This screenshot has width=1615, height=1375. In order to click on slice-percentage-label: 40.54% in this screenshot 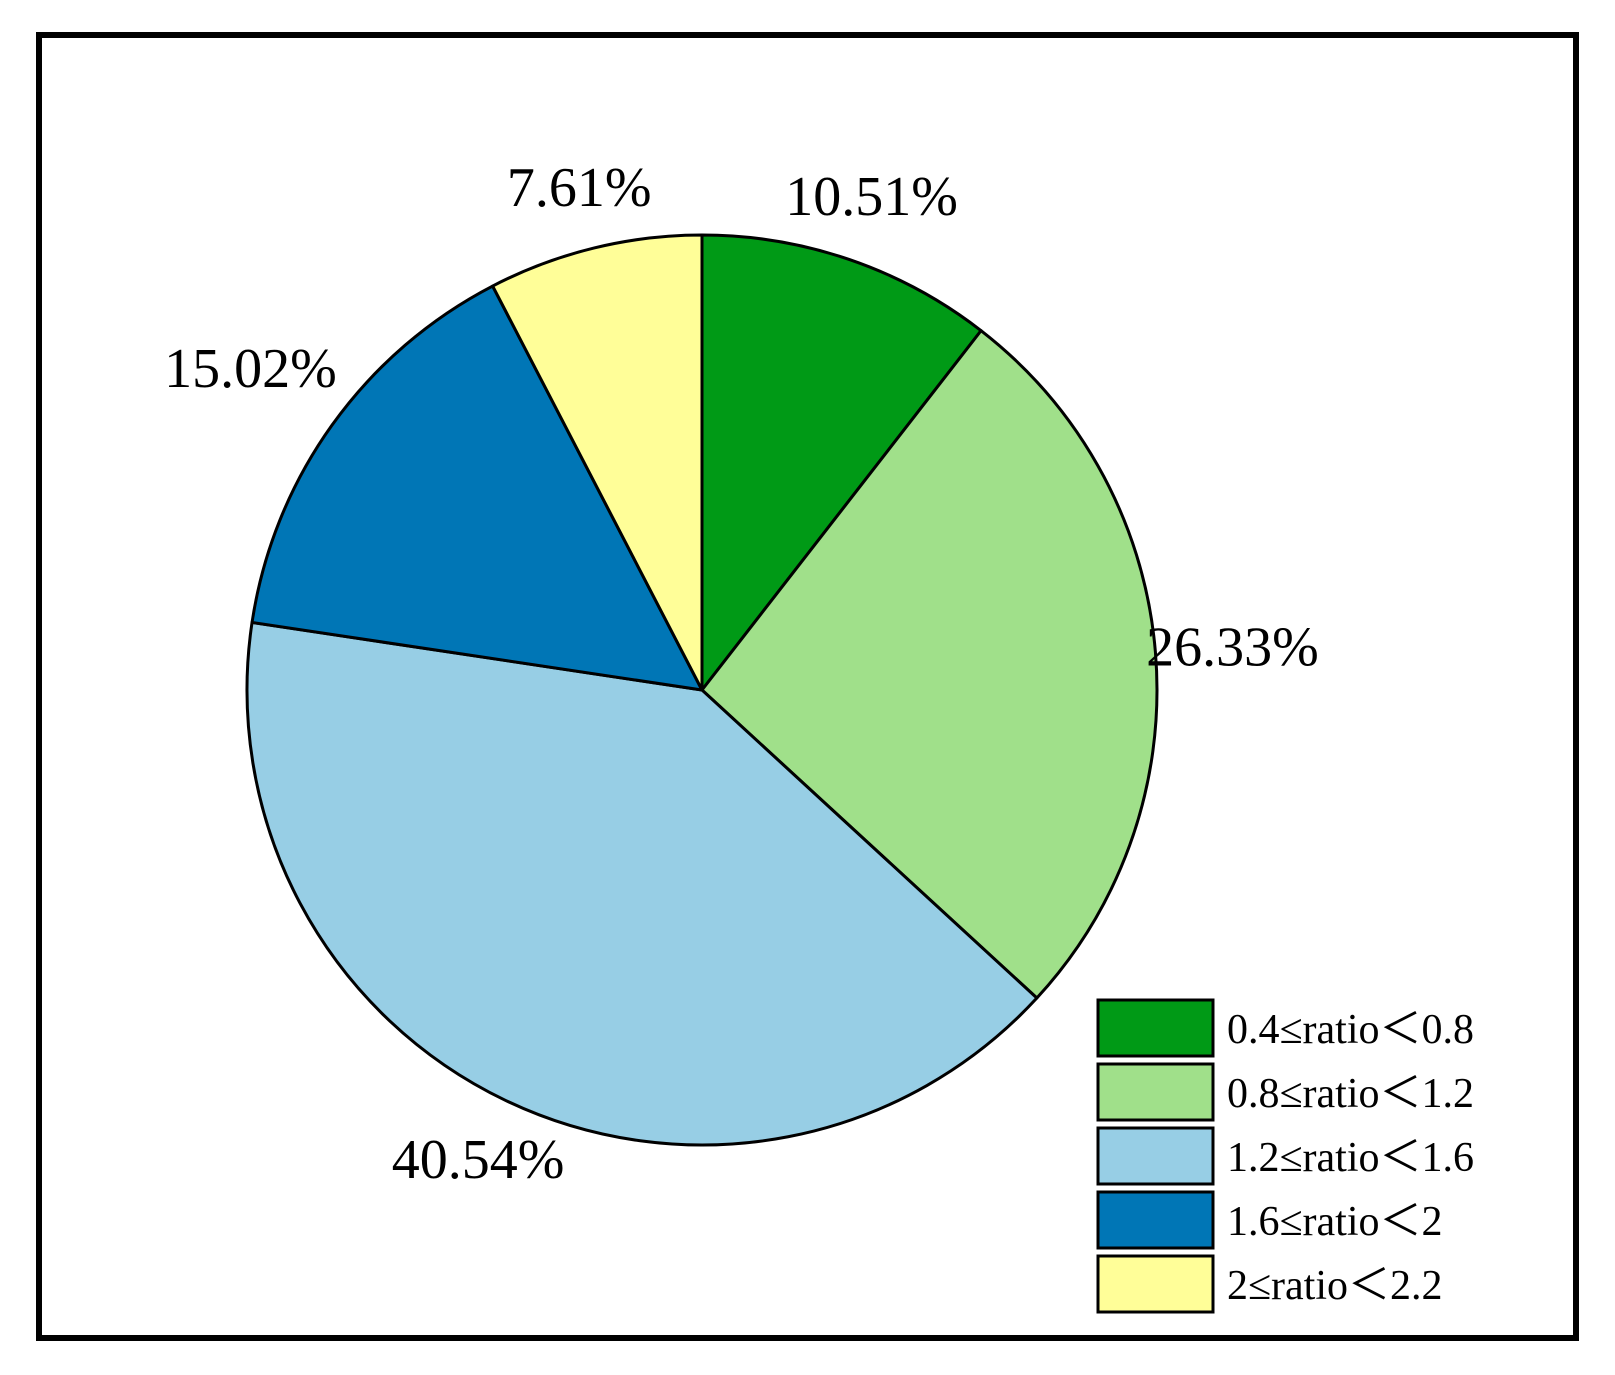, I will do `click(478, 1160)`.